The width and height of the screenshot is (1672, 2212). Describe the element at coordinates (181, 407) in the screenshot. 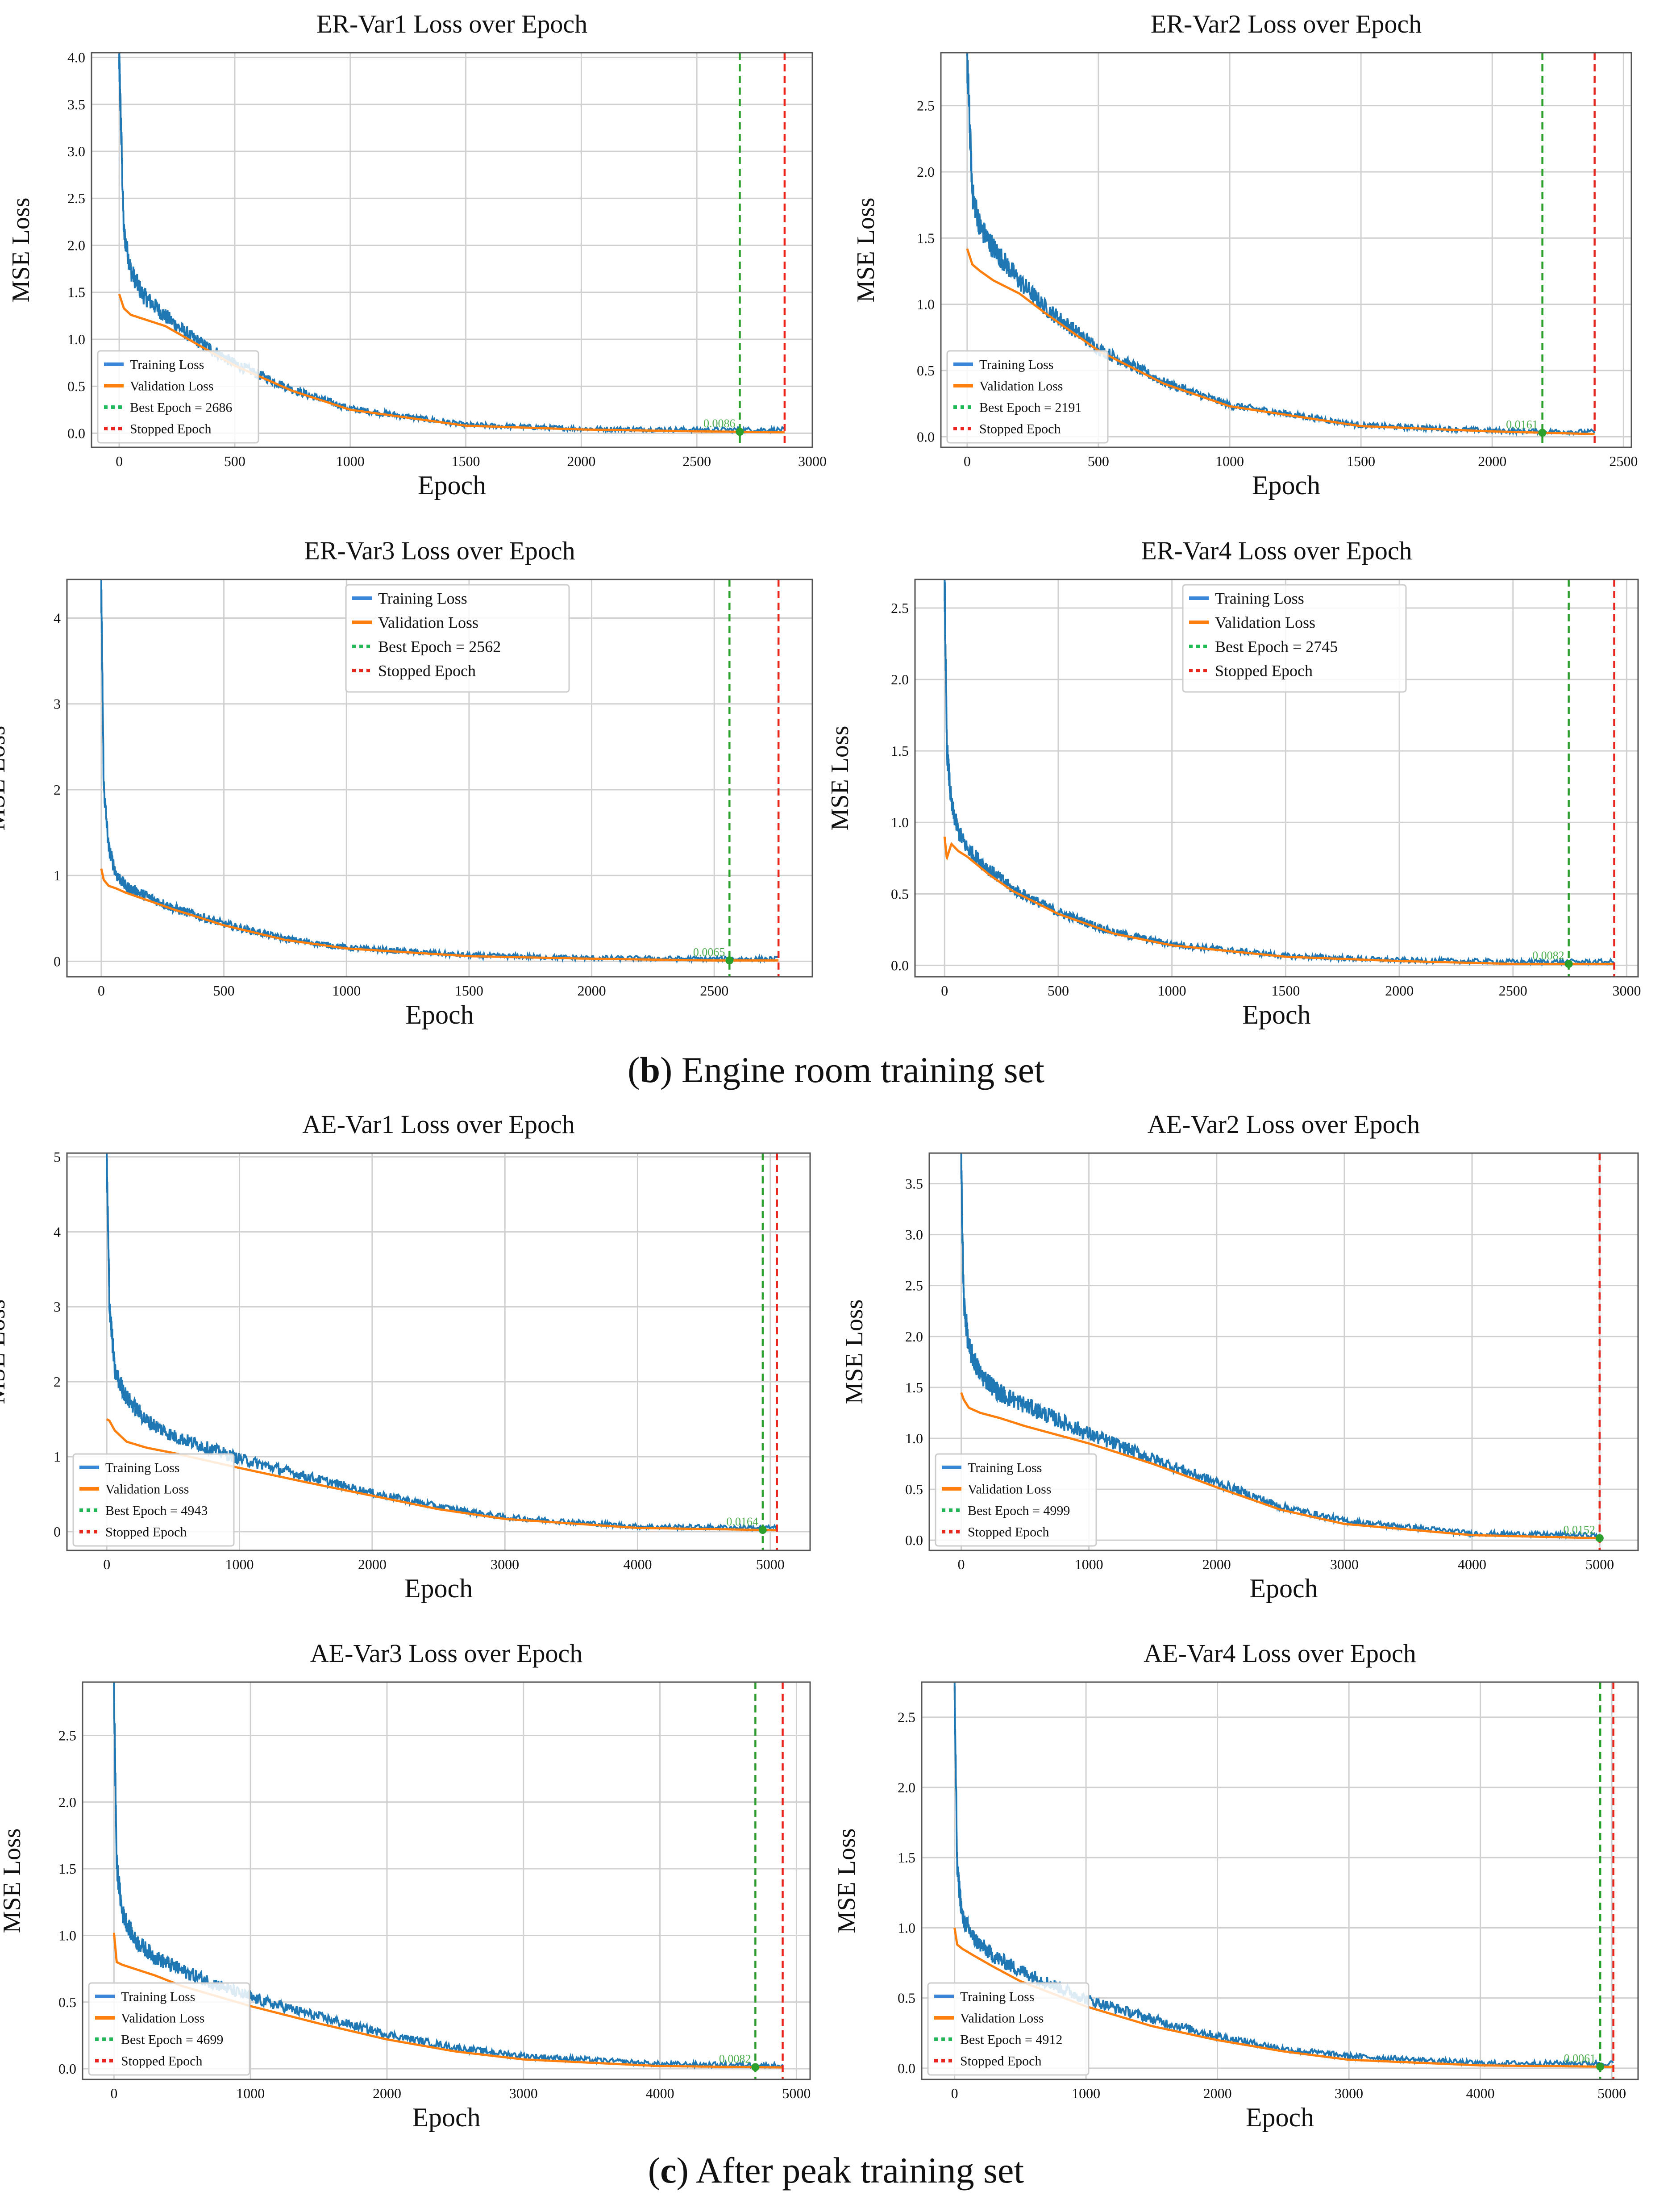

I see `legend-label: Best Epoch = 2686` at that location.